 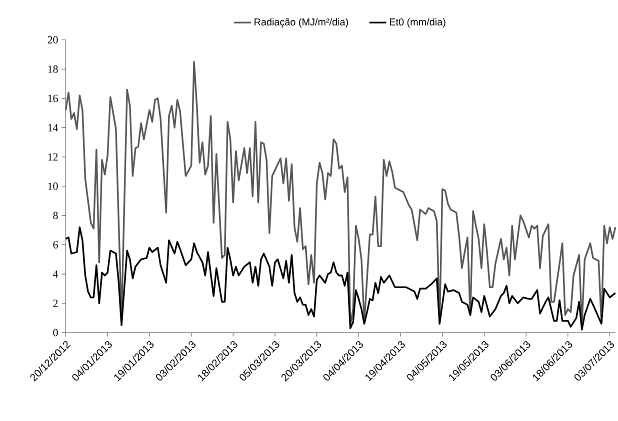 I want to click on y-tick-label: 8, so click(x=55, y=216).